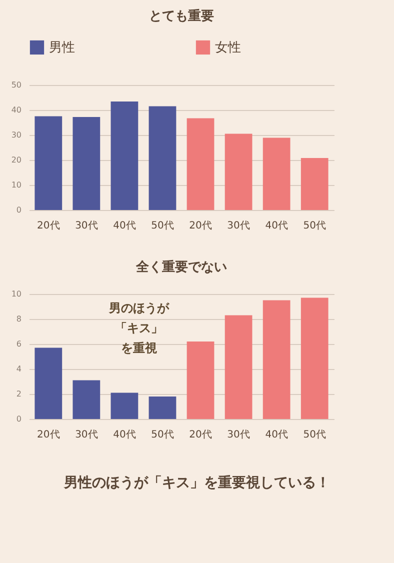 Image resolution: width=394 pixels, height=563 pixels. What do you see at coordinates (139, 308) in the screenshot?
I see `annotation: 男のほうが` at bounding box center [139, 308].